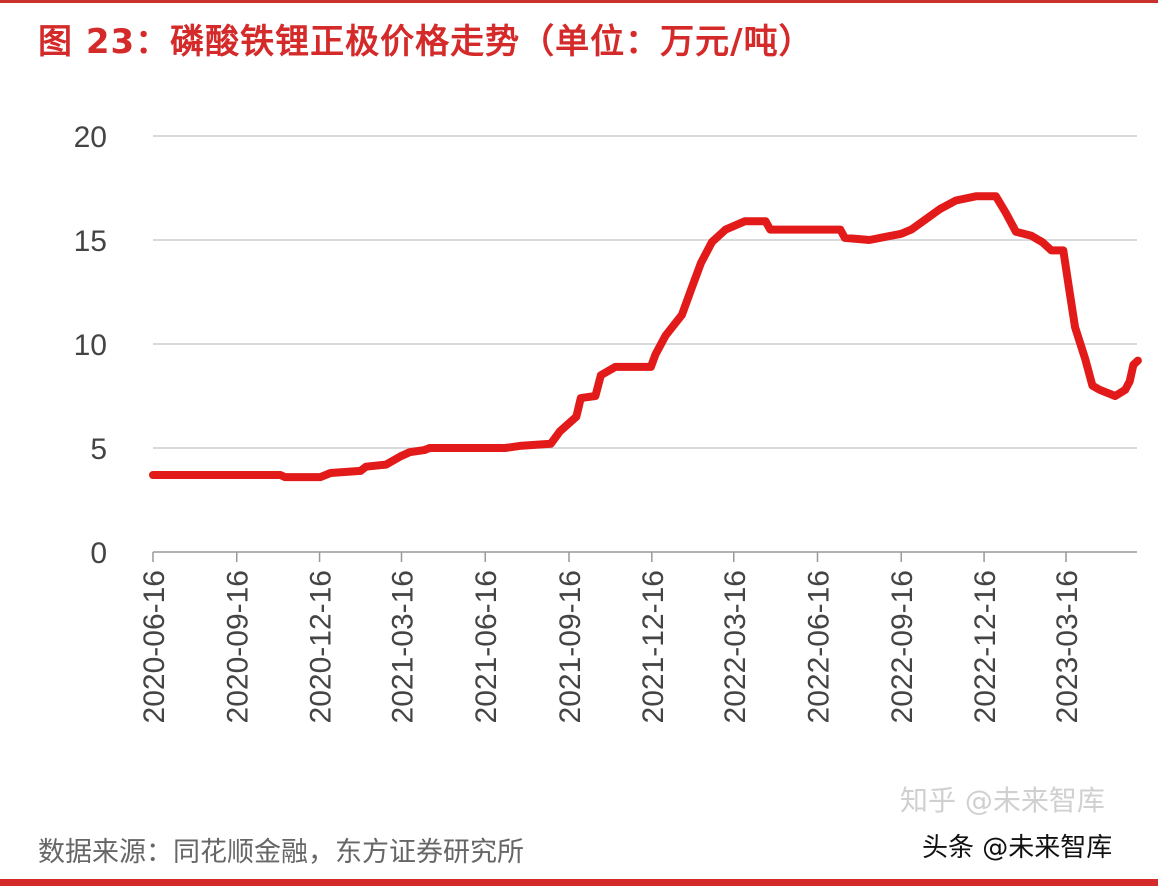  I want to click on y-tick-label: 0, so click(98, 553).